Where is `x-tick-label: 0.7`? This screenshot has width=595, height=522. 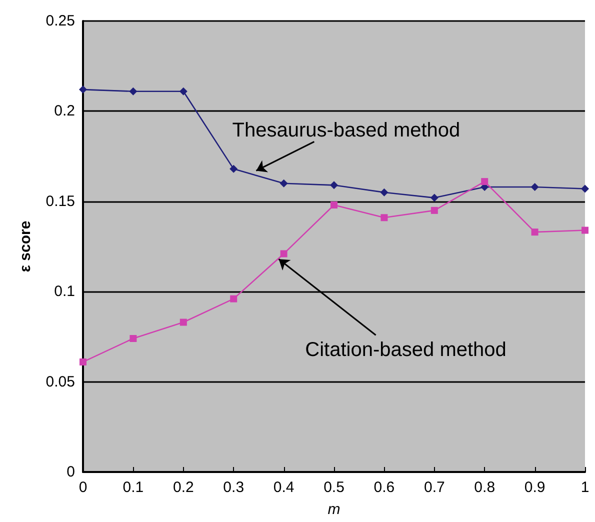
x-tick-label: 0.7 is located at coordinates (434, 487).